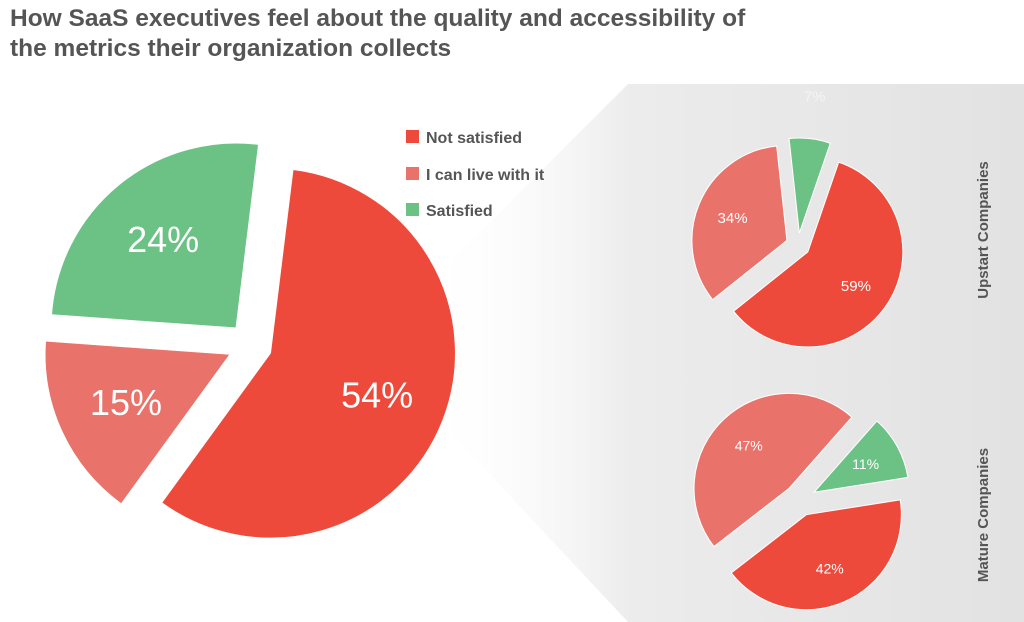  I want to click on pie-upstart: 59% 34% 7%, so click(797, 218).